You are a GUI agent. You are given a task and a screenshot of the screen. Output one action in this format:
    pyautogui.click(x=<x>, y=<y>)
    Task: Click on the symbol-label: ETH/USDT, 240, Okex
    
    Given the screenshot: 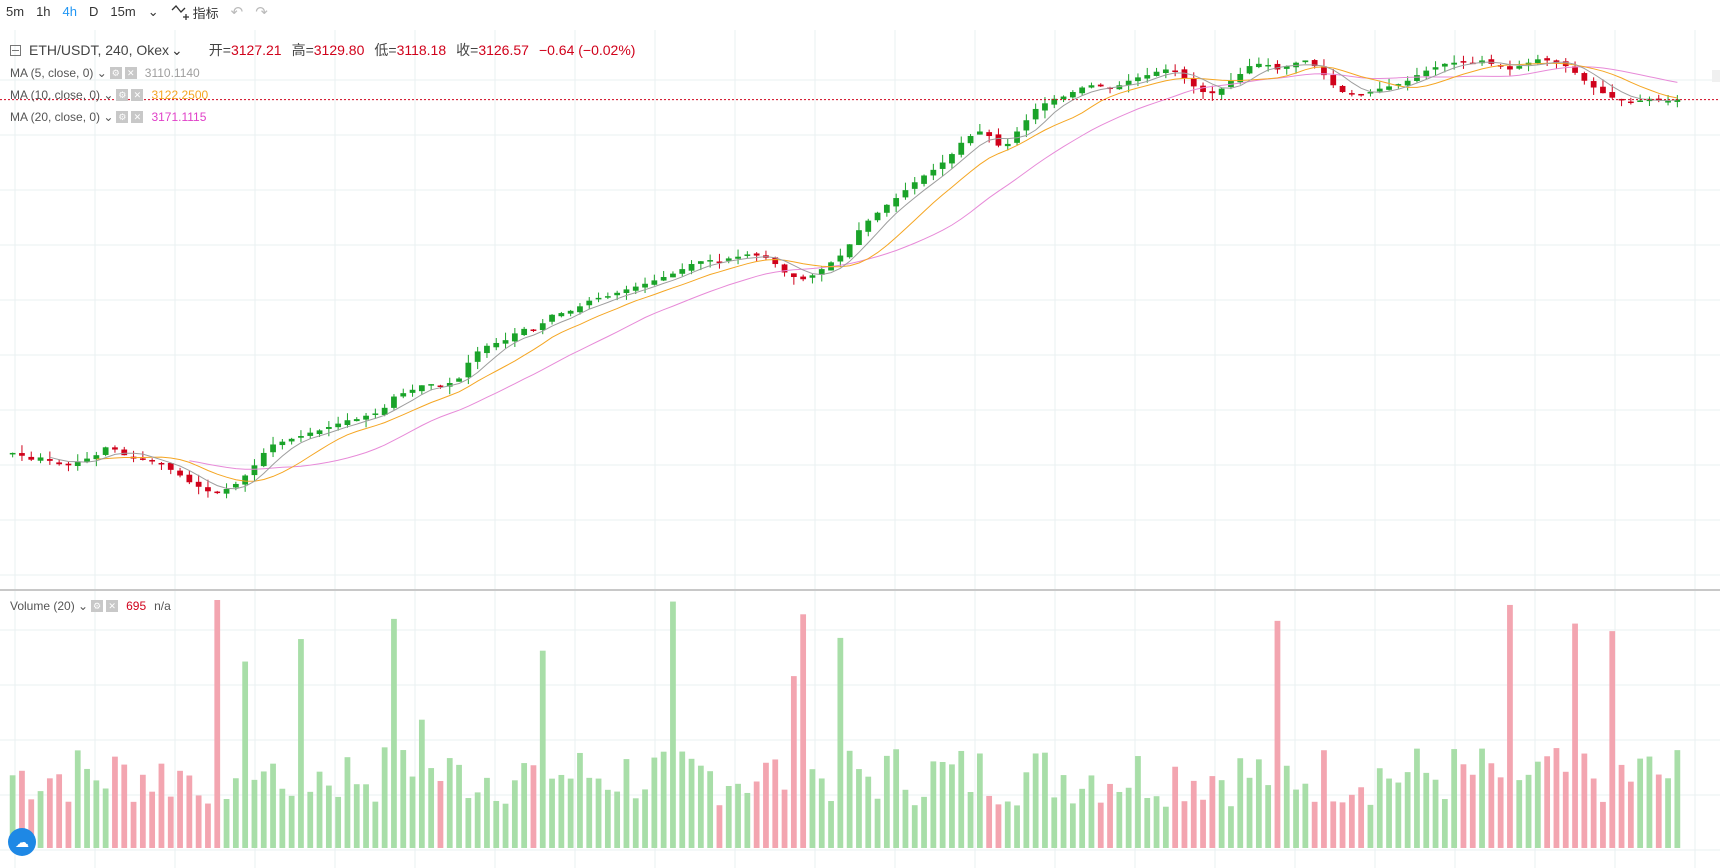 What is the action you would take?
    pyautogui.click(x=99, y=50)
    